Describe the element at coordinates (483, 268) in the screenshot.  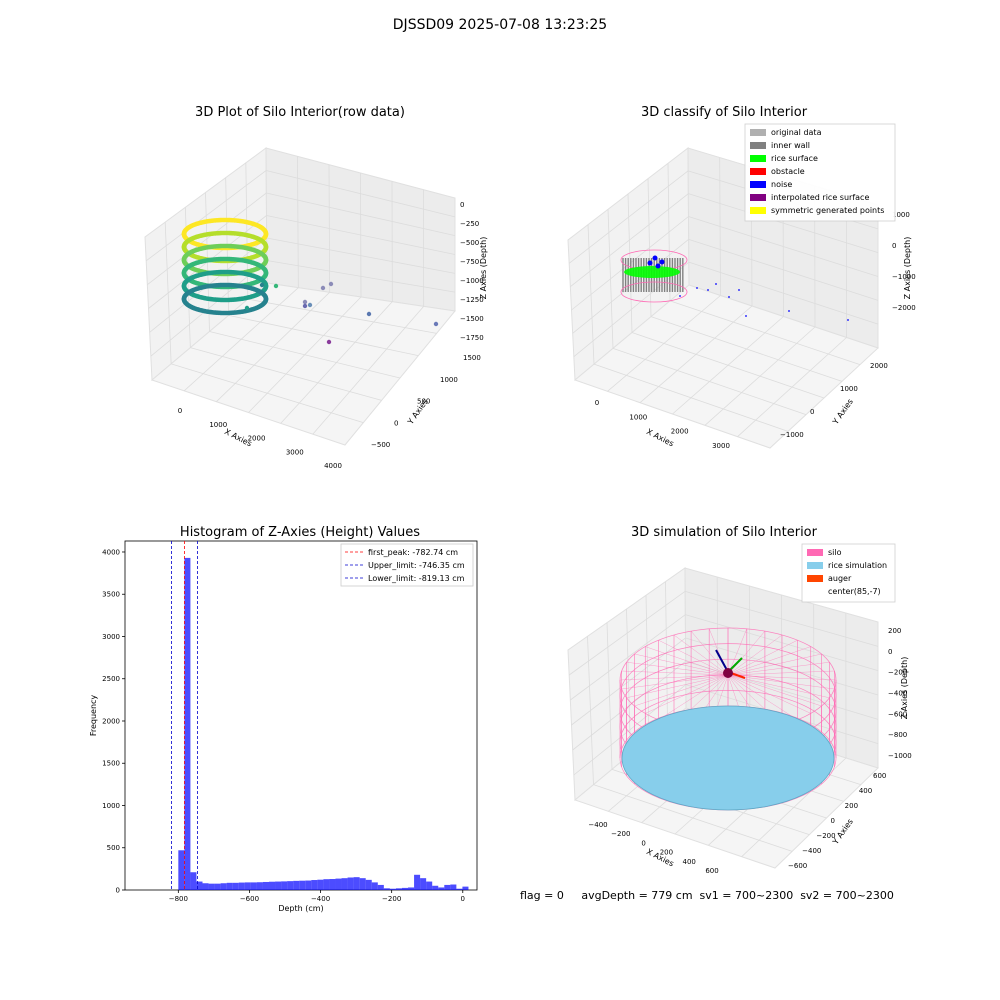
I see `z-axis-label: Z Axies (Depth)` at that location.